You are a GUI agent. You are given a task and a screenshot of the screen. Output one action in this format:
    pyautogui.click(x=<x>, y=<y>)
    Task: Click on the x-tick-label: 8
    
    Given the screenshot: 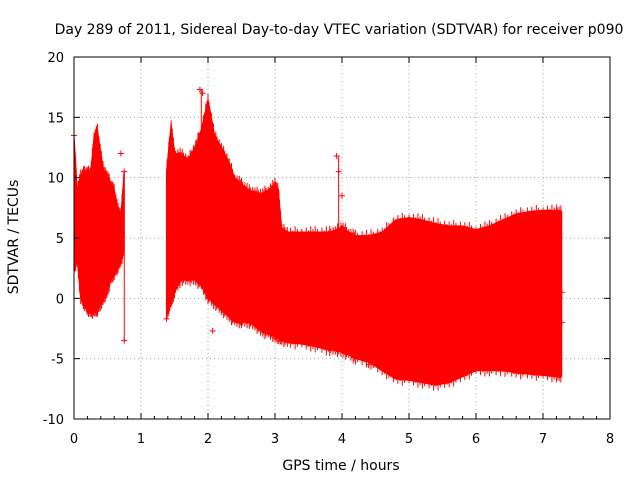 What is the action you would take?
    pyautogui.click(x=610, y=439)
    